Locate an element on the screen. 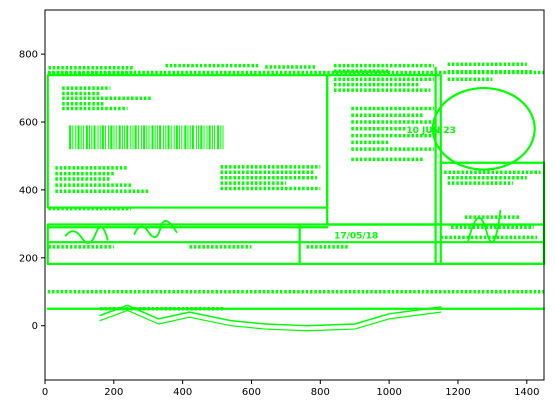 This screenshot has width=555, height=416. x-tick-label: 1200 is located at coordinates (457, 392).